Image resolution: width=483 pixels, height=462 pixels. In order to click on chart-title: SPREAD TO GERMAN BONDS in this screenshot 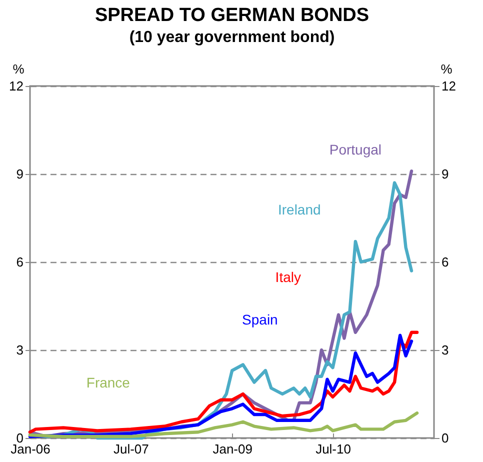, I will do `click(232, 15)`.